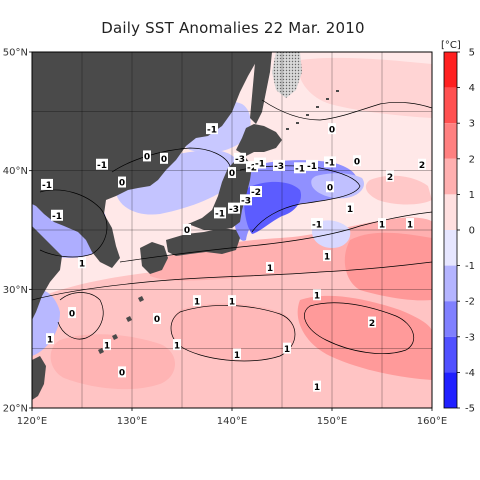  Describe the element at coordinates (252, 168) in the screenshot. I see `contour-label: -2` at that location.